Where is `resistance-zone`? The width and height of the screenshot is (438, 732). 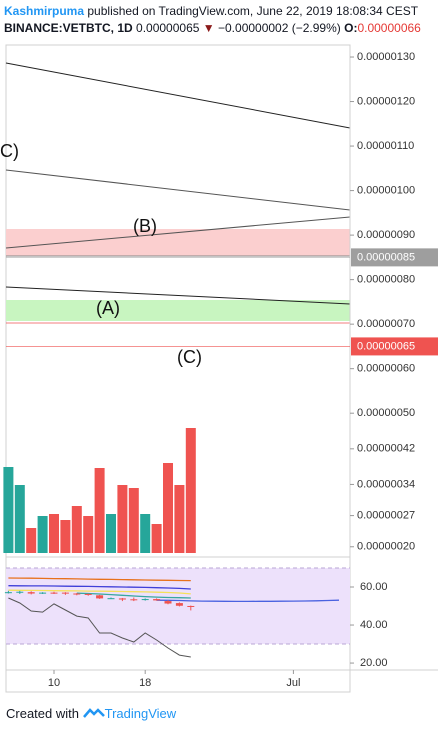 resistance-zone is located at coordinates (178, 242).